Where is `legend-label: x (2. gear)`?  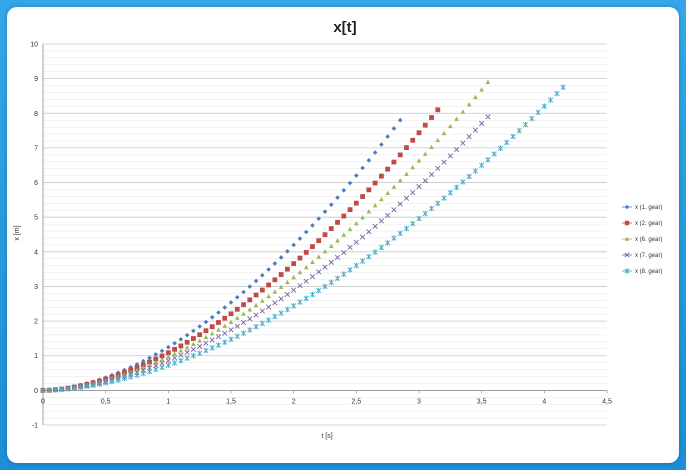
legend-label: x (2. gear) is located at coordinates (648, 224).